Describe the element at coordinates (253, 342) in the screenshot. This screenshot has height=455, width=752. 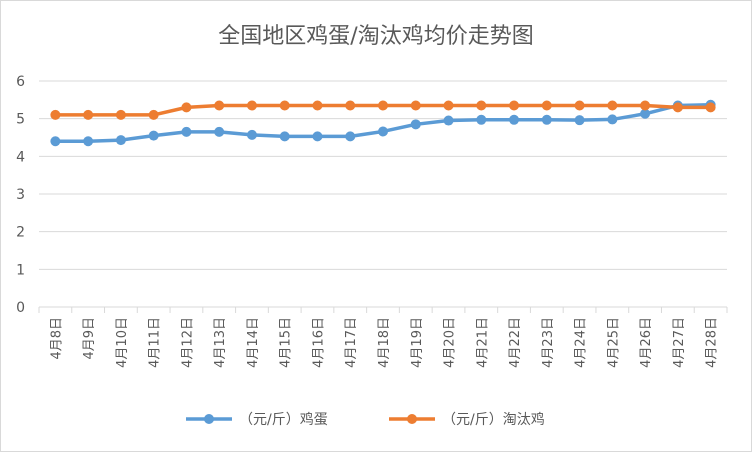
I see `x-tick-label: 4月14日` at that location.